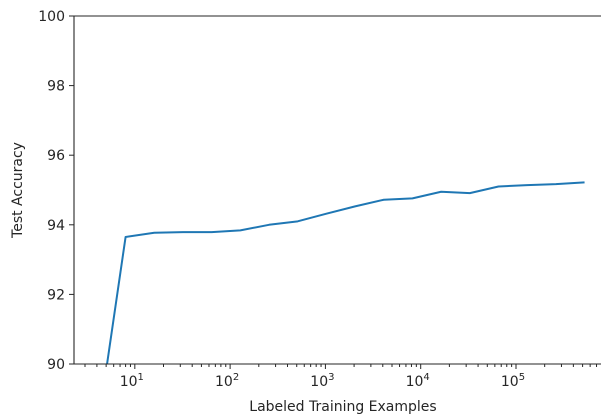  I want to click on x-tick-label: 10³, so click(322, 381).